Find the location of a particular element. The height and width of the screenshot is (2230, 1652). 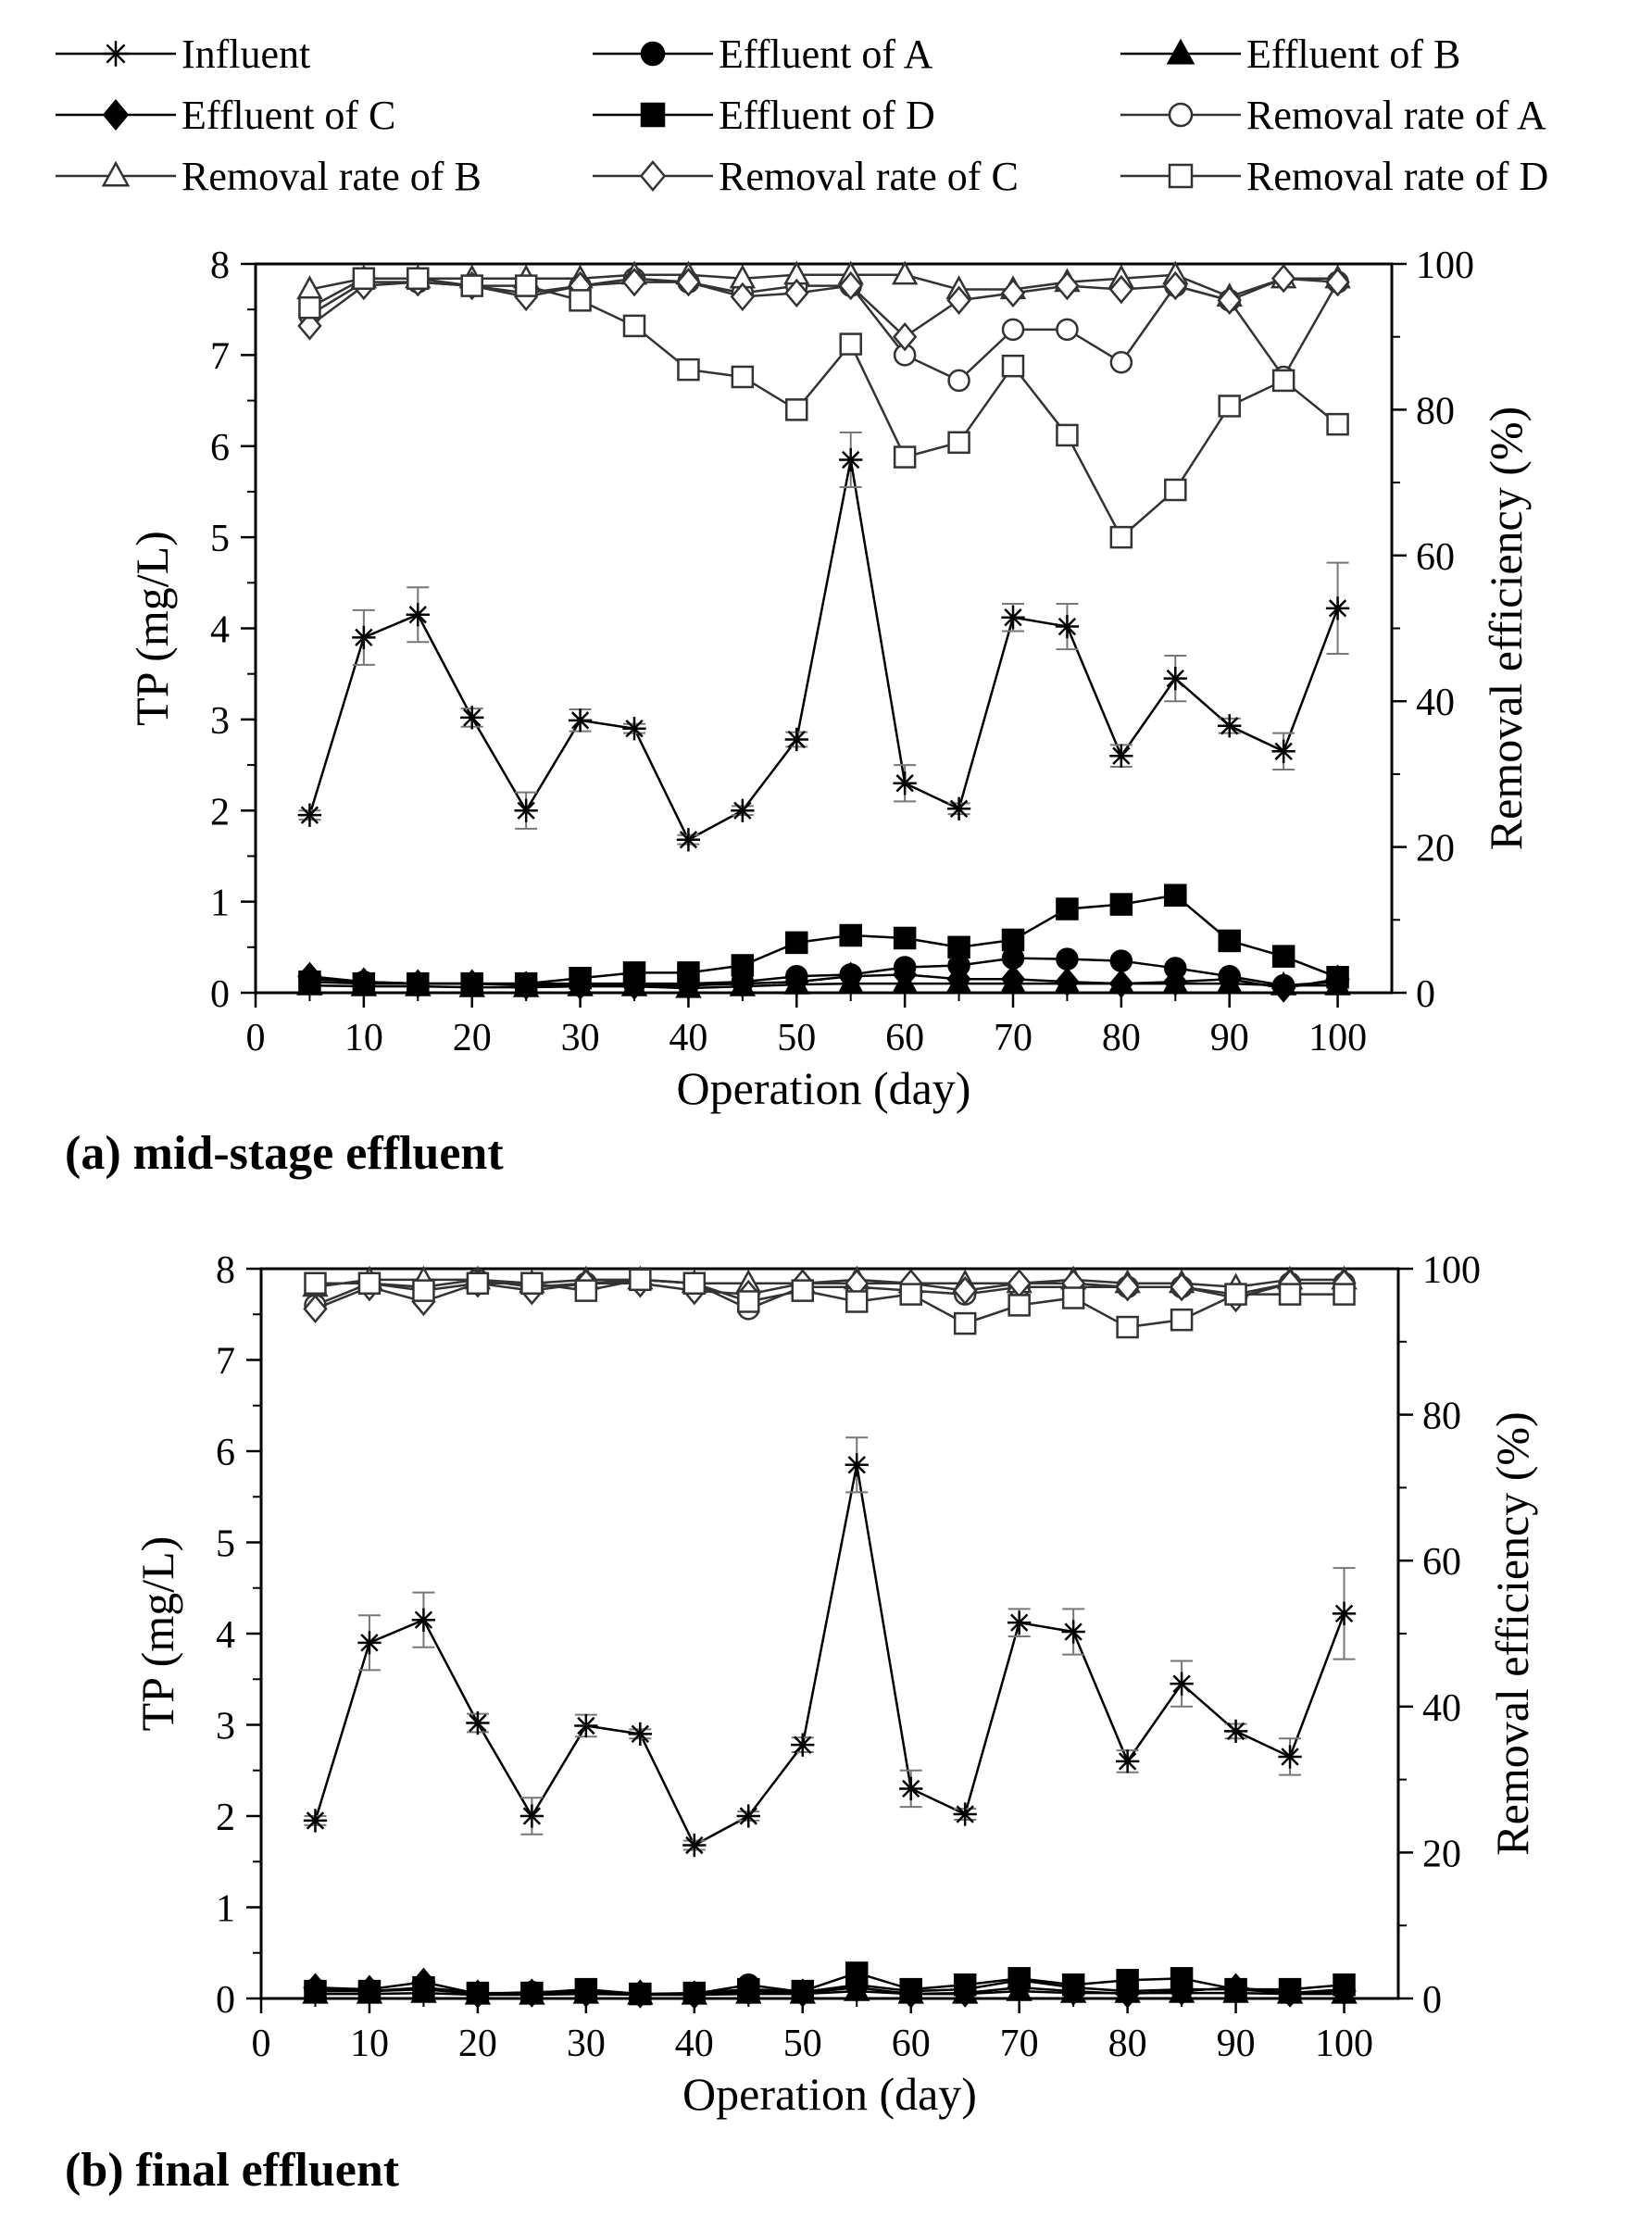

x-tick-label: 30 is located at coordinates (580, 1038).